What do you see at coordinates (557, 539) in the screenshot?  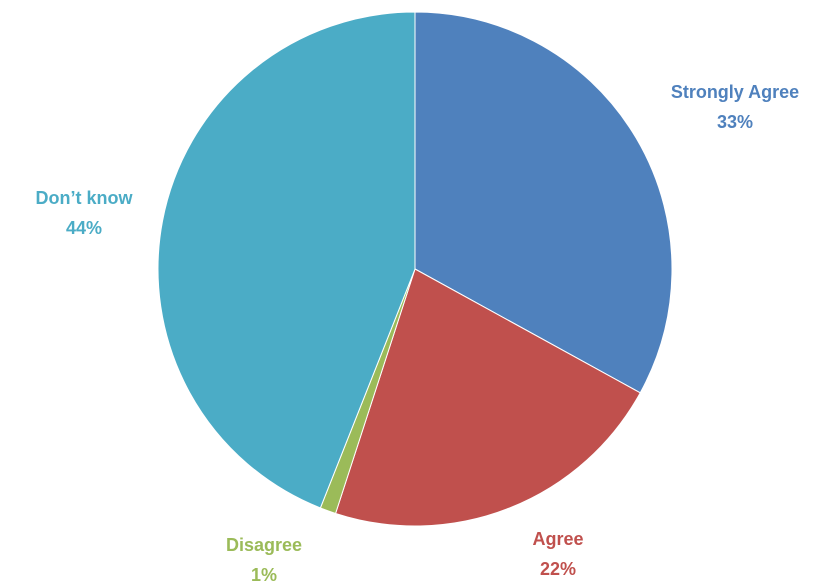 I see `data-label-category: Agree` at bounding box center [557, 539].